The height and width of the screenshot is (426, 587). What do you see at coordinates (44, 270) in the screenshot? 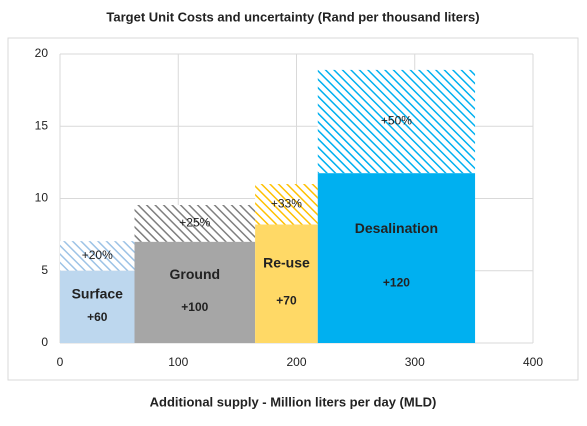
I see `y-tick-label: 5` at bounding box center [44, 270].